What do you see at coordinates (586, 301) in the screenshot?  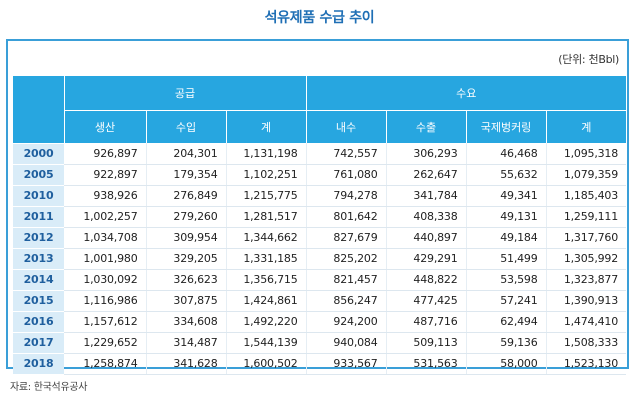 I see `value-cell: 1,390,913` at bounding box center [586, 301].